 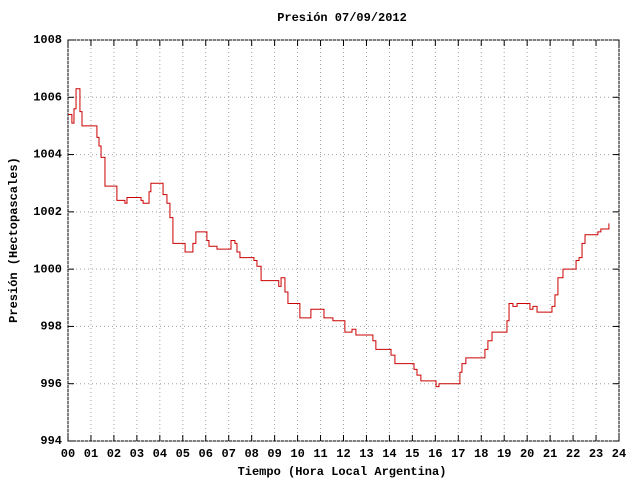 What do you see at coordinates (342, 18) in the screenshot?
I see `chart-title: Presión 07/09/2012` at bounding box center [342, 18].